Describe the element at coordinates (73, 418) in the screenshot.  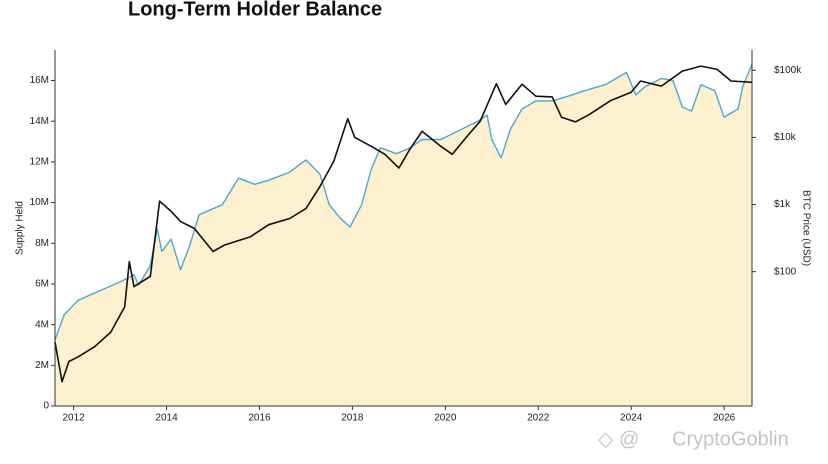
I see `x-tick-label: 2012` at that location.